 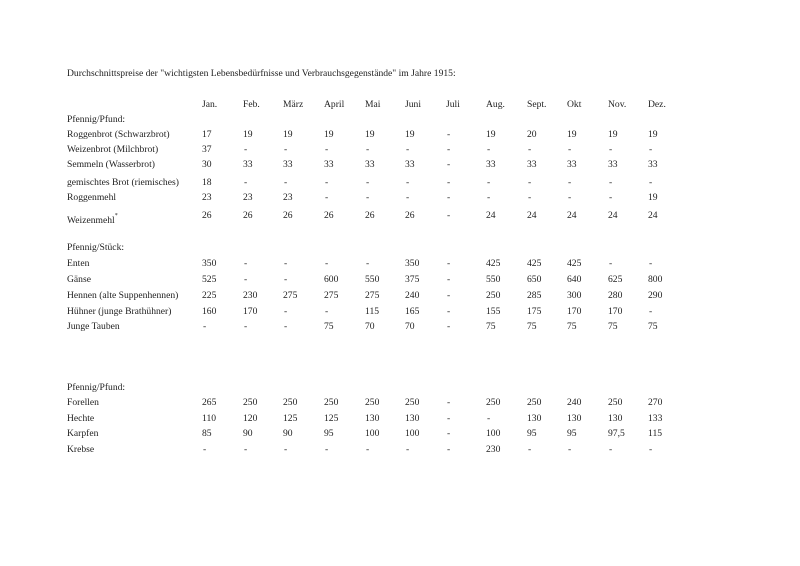 What do you see at coordinates (83, 402) in the screenshot?
I see `row-label: Forellen` at bounding box center [83, 402].